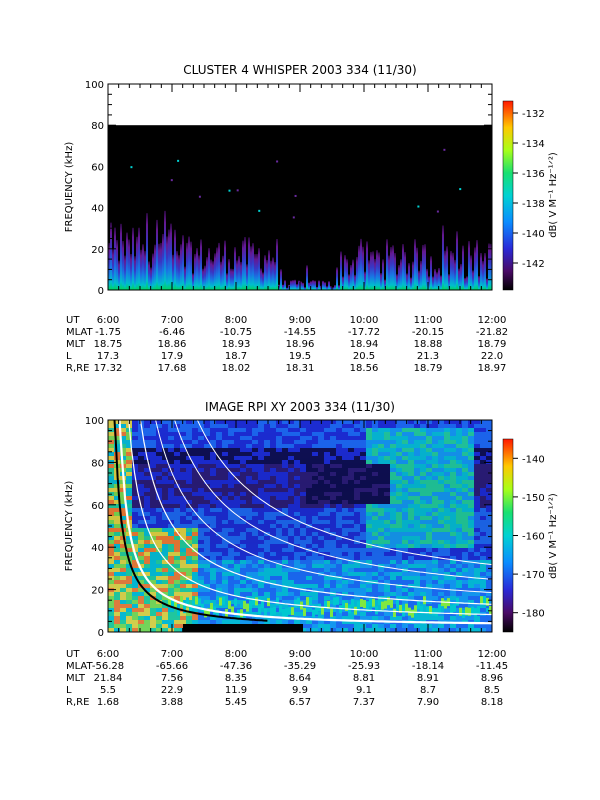 The height and width of the screenshot is (800, 600). What do you see at coordinates (220, 601) in the screenshot?
I see `emission-cell` at bounding box center [220, 601].